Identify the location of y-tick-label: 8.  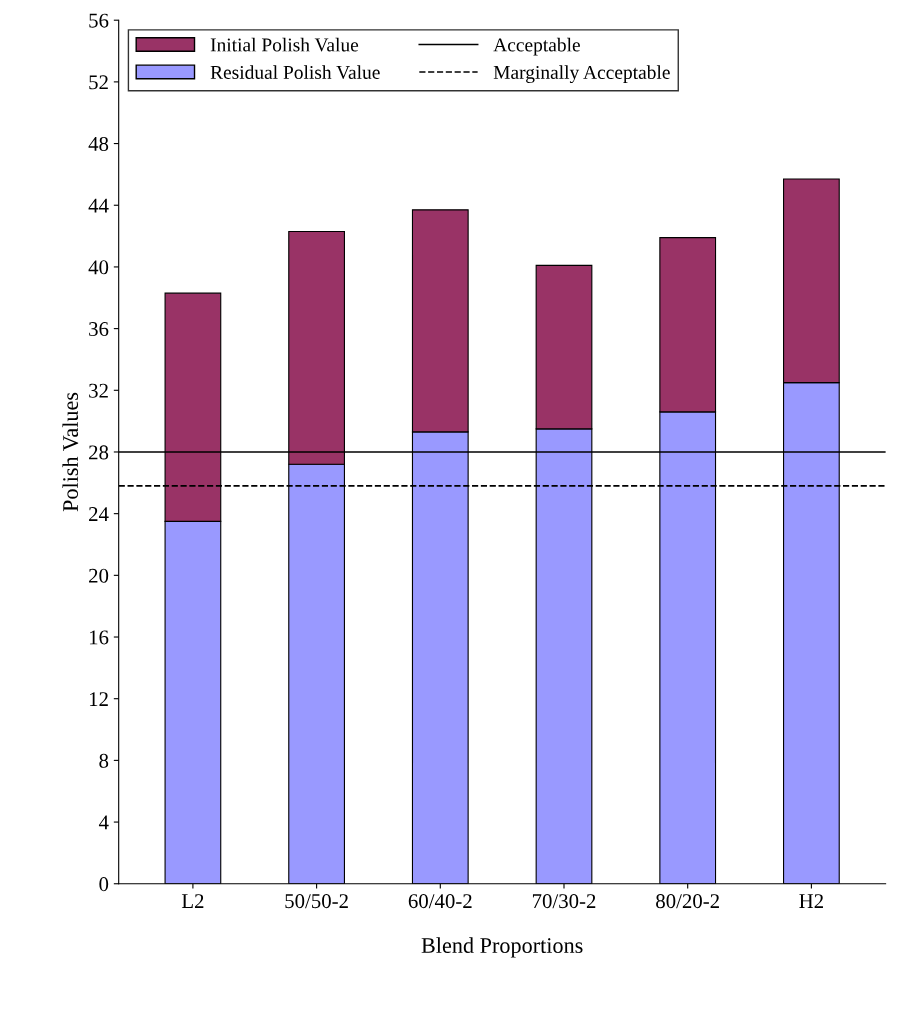
(104, 760).